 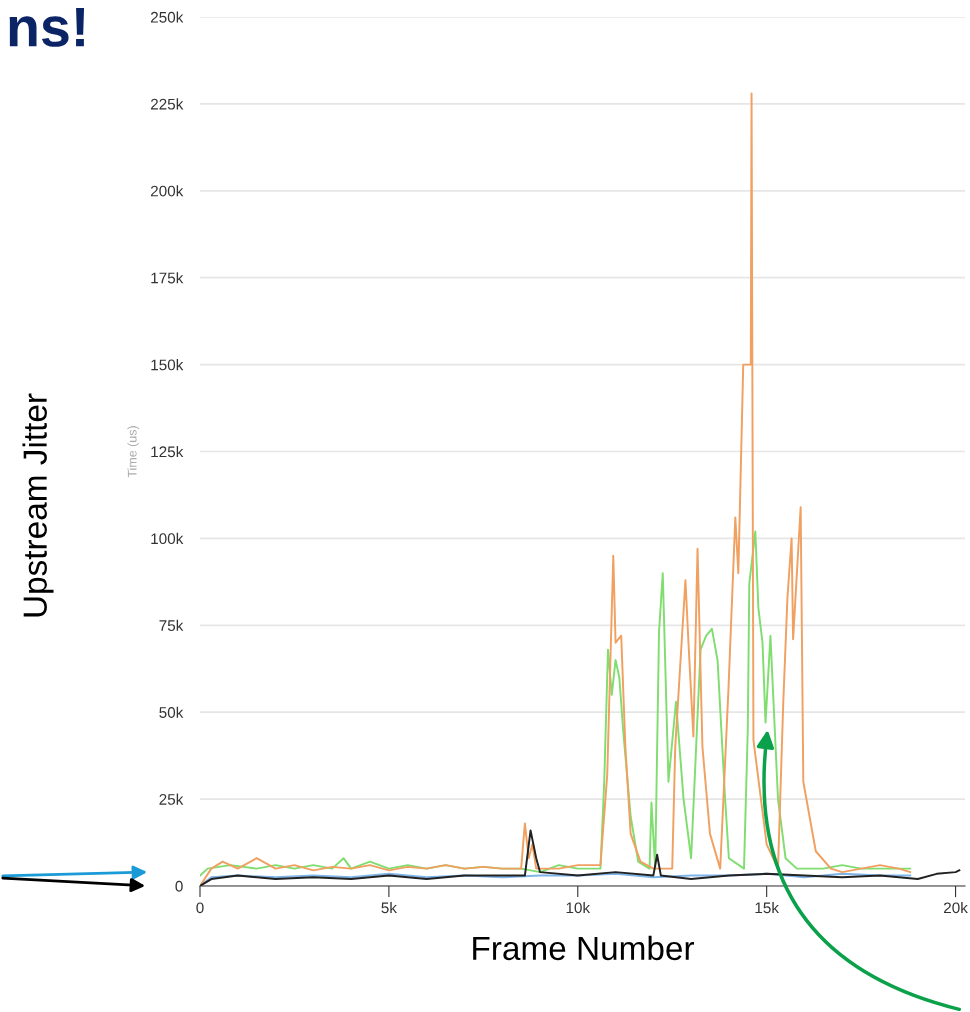 I want to click on chart-title: ns!, so click(x=47, y=27).